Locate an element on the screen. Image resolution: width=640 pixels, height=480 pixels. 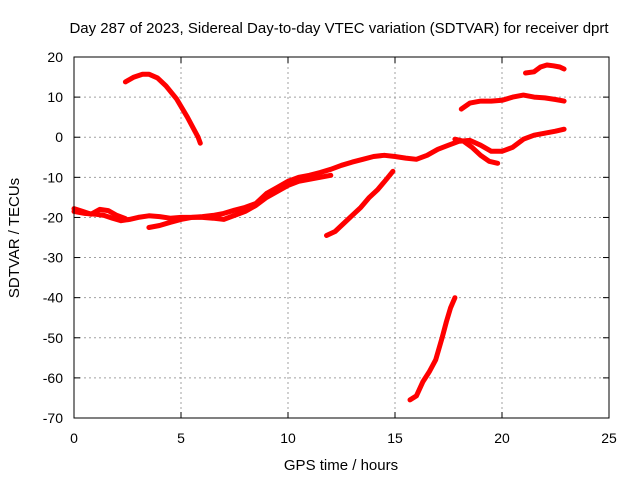
y-tick-label: -40 is located at coordinates (53, 298).